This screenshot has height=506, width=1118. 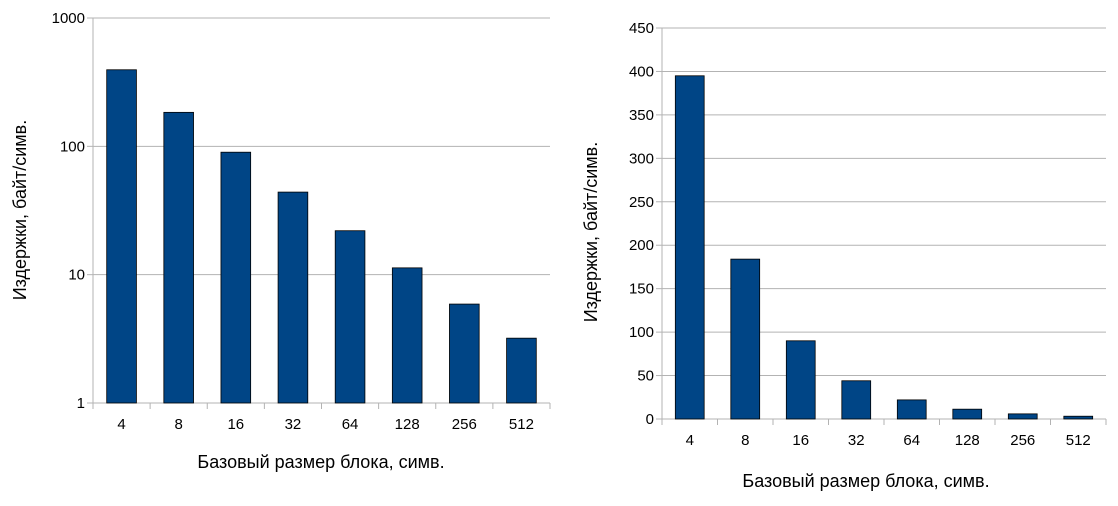 What do you see at coordinates (641, 71) in the screenshot?
I see `right-y-tick-label: 400` at bounding box center [641, 71].